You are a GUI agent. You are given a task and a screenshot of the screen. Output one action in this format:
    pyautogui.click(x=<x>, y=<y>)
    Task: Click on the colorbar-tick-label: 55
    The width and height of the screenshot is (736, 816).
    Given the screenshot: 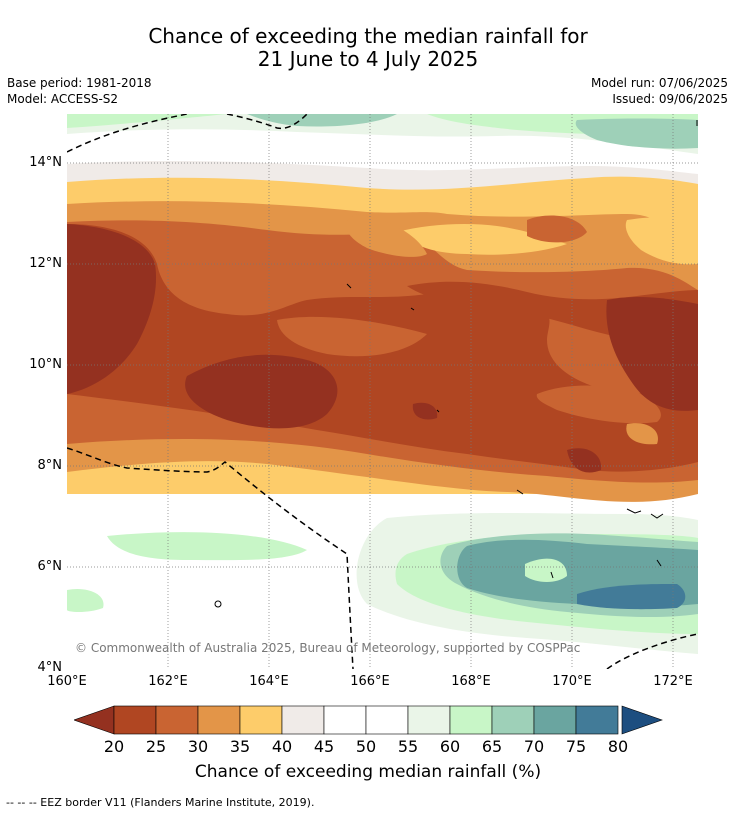 What is the action you would take?
    pyautogui.click(x=408, y=746)
    